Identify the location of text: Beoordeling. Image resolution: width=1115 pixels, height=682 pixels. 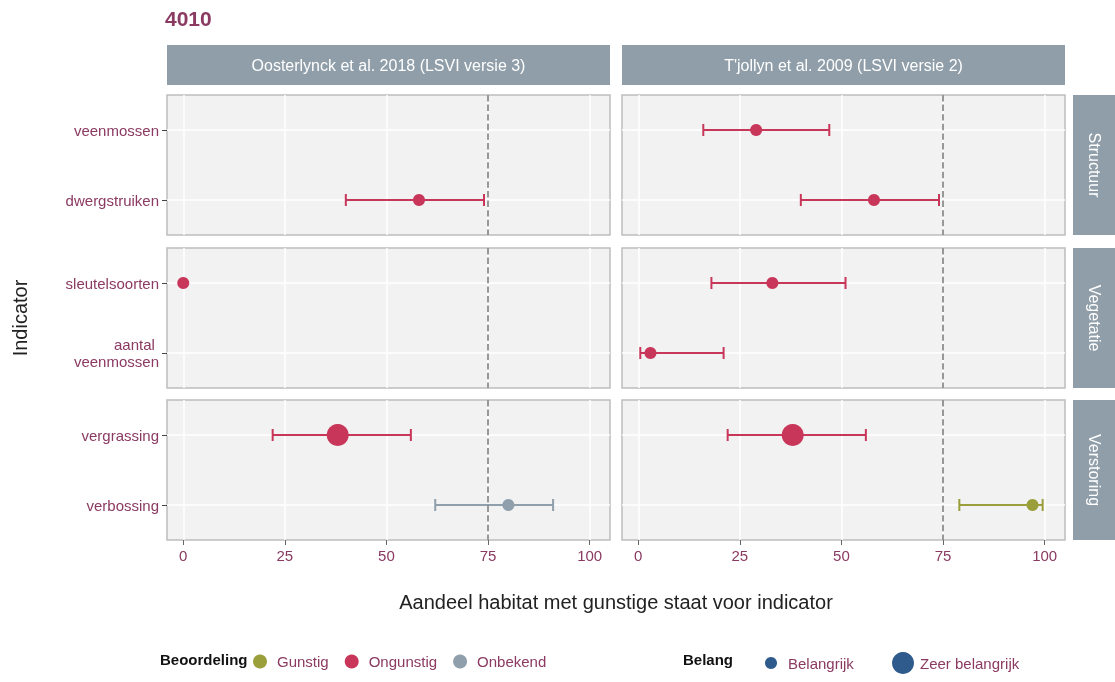
(204, 659).